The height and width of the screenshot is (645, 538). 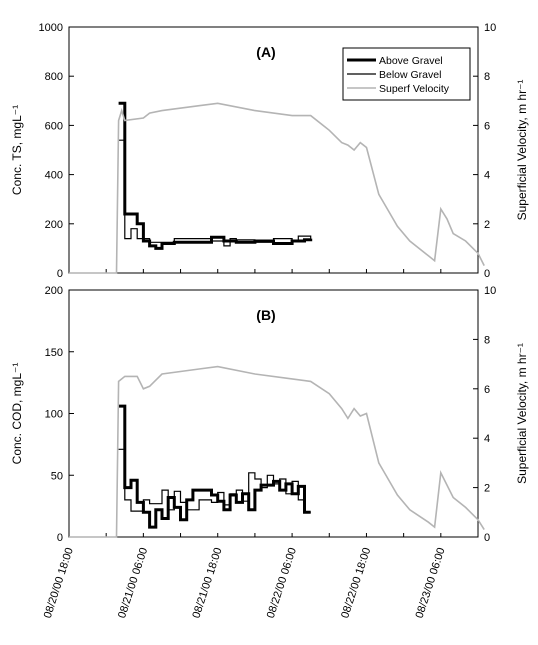 I want to click on y-left-axis-label: Conc. COD, mgL⁻¹, so click(x=17, y=414).